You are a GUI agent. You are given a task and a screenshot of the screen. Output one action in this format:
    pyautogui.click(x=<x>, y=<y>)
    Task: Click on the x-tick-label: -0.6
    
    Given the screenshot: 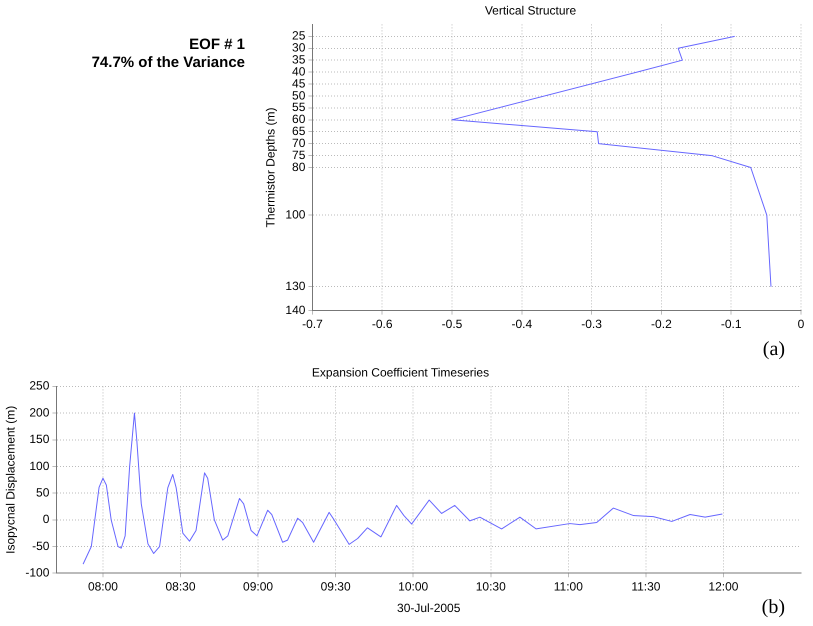 What is the action you would take?
    pyautogui.click(x=382, y=324)
    